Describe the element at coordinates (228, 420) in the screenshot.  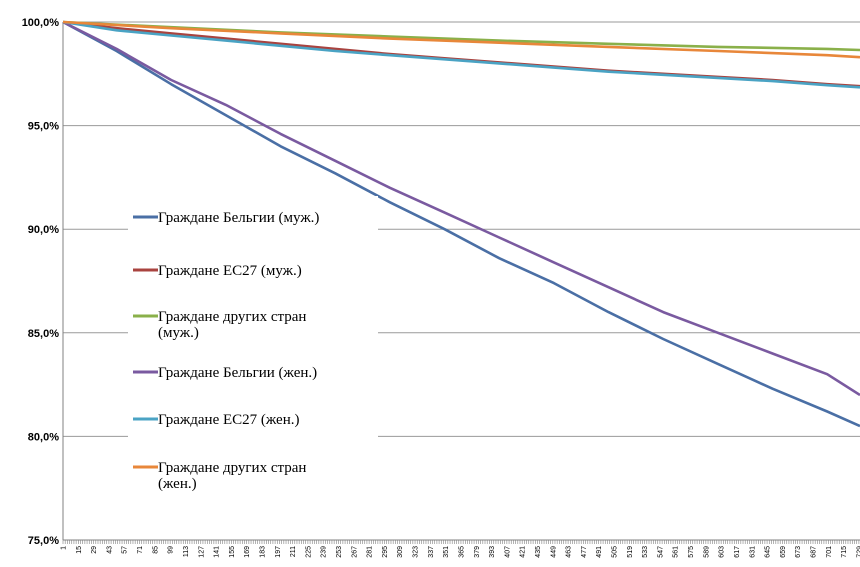
I see `legend-label: Граждане ЕС27 (жен.)` at that location.